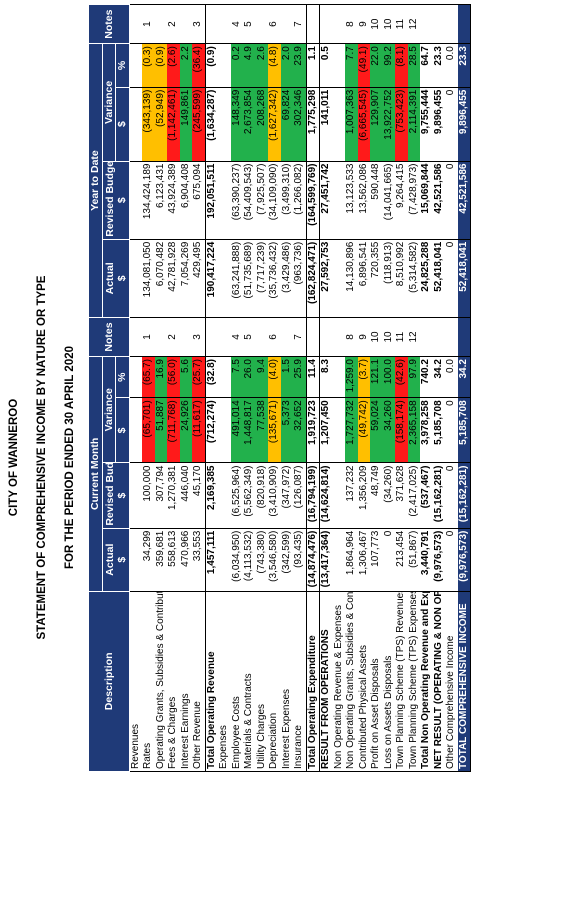 This screenshot has width=571, height=915. I want to click on cell-ytd-var: (6,665,545), so click(363, 124).